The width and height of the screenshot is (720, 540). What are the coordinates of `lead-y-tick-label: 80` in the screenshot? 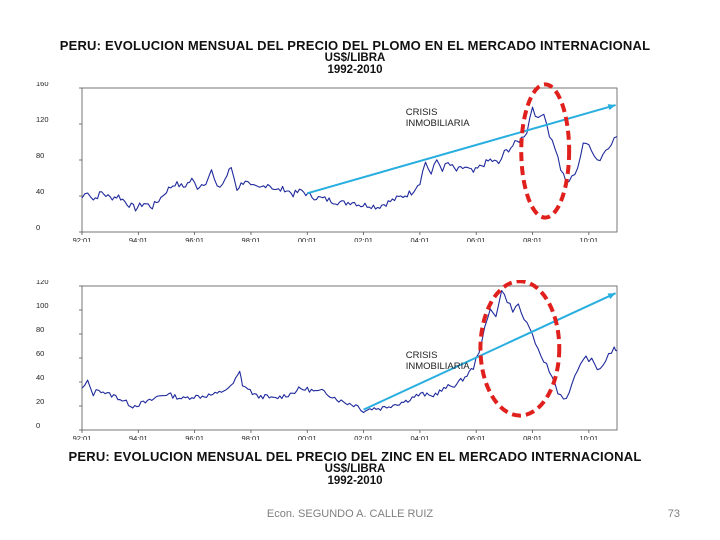 It's located at (40, 155).